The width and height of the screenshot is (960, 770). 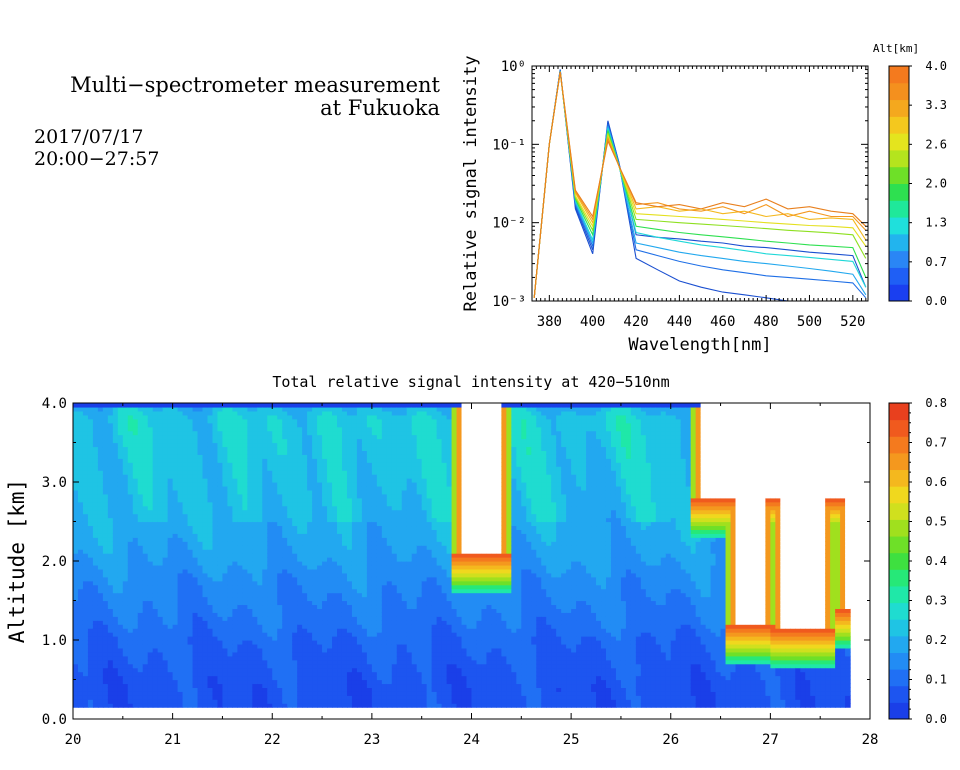 I want to click on spectrum-x-tick-label: 440, so click(x=679, y=322).